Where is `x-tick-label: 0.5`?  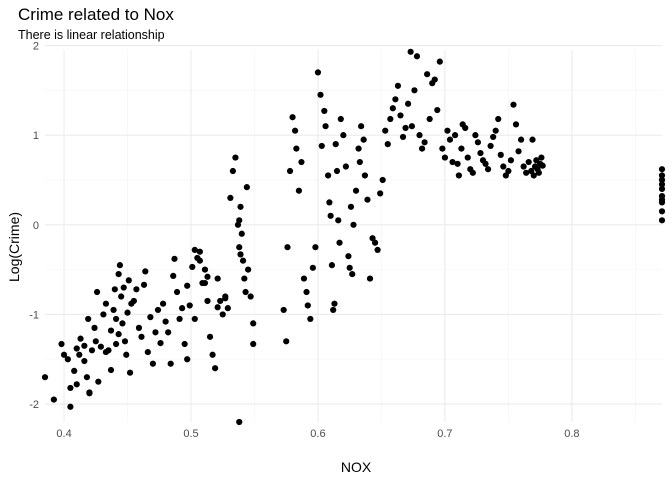
x-tick-label: 0.5 is located at coordinates (190, 434).